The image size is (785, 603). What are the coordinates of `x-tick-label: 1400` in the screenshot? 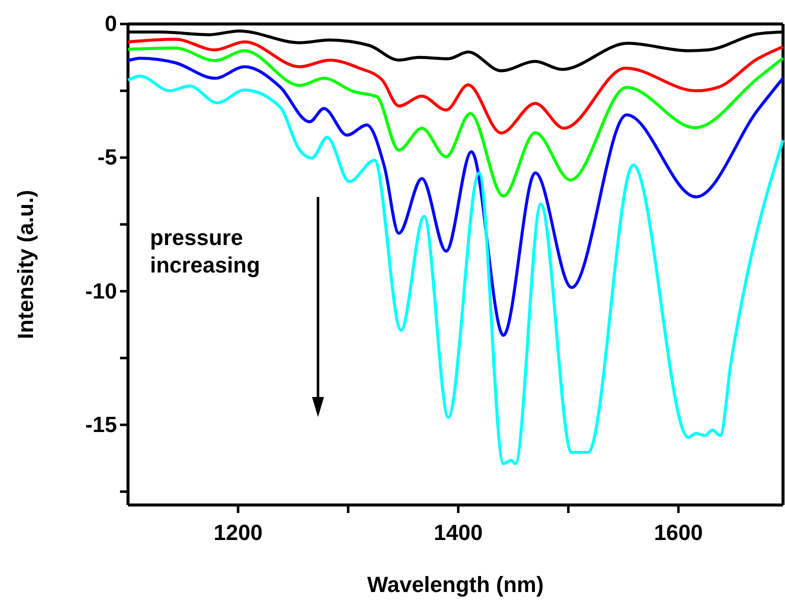 It's located at (458, 533).